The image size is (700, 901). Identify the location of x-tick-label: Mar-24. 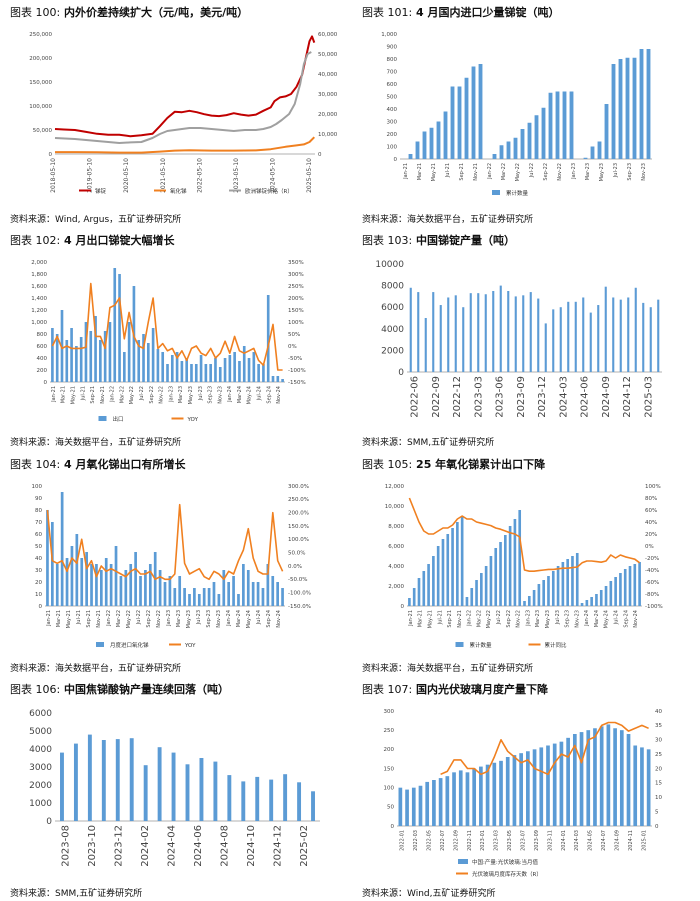
(240, 394).